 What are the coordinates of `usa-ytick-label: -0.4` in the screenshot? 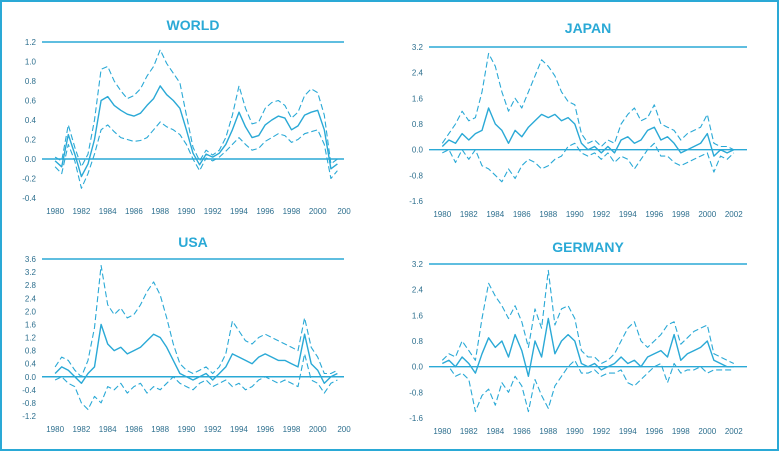 It's located at (29, 390).